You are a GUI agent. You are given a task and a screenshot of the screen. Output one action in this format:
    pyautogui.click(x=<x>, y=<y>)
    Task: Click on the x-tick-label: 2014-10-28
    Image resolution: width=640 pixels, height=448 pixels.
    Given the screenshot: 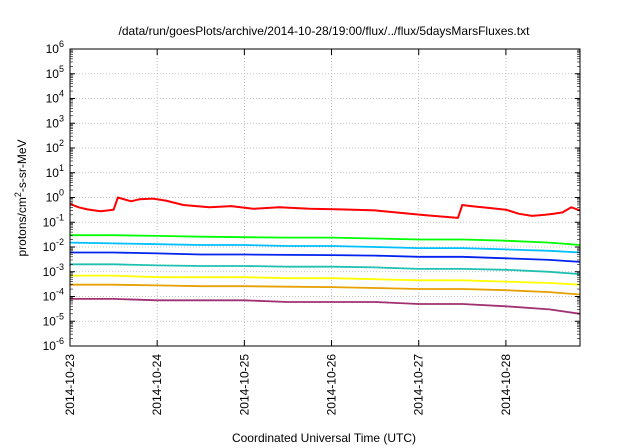 What is the action you would take?
    pyautogui.click(x=506, y=385)
    